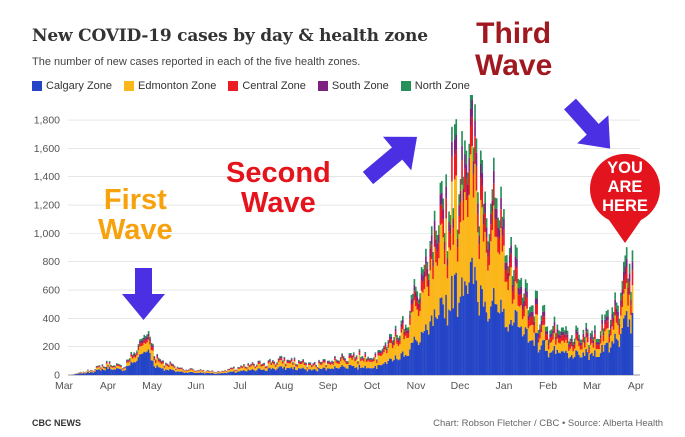 This screenshot has width=685, height=437. I want to click on x-tick-label: Oct, so click(372, 386).